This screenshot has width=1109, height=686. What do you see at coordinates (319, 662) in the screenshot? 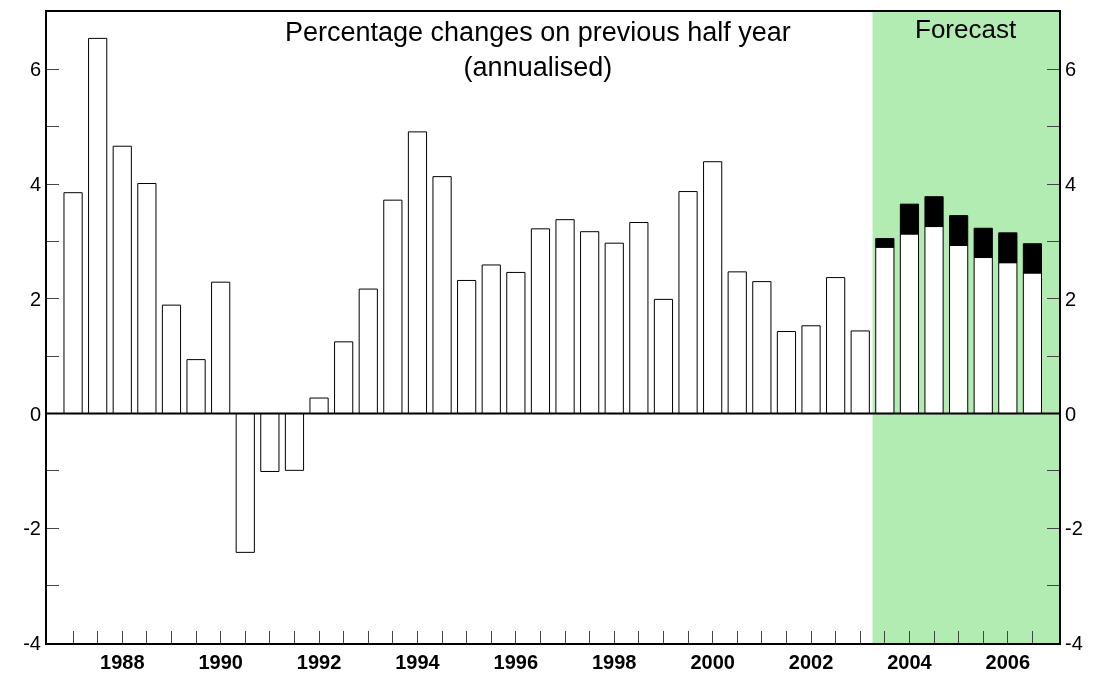
I see `x-tick-label: 1992` at bounding box center [319, 662].